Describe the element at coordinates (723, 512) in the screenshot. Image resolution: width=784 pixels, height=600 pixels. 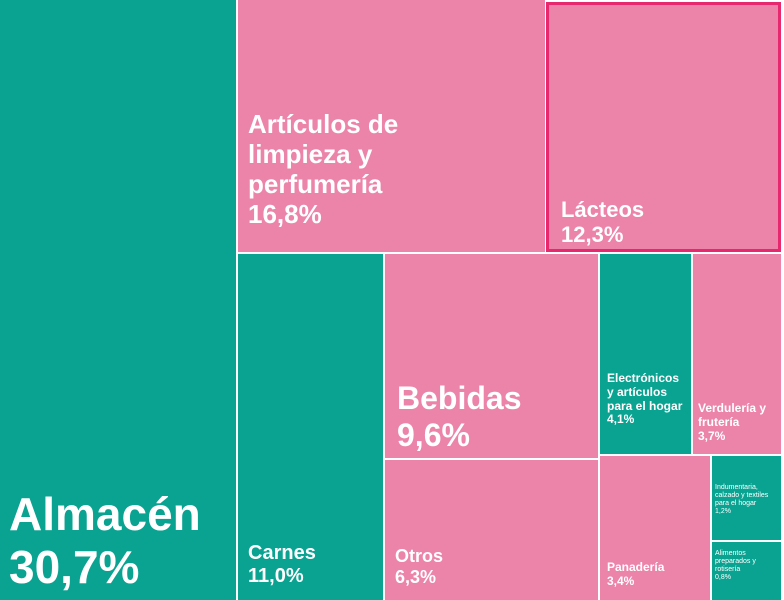
I see `tile-indumentaria-value: 1,2%` at that location.